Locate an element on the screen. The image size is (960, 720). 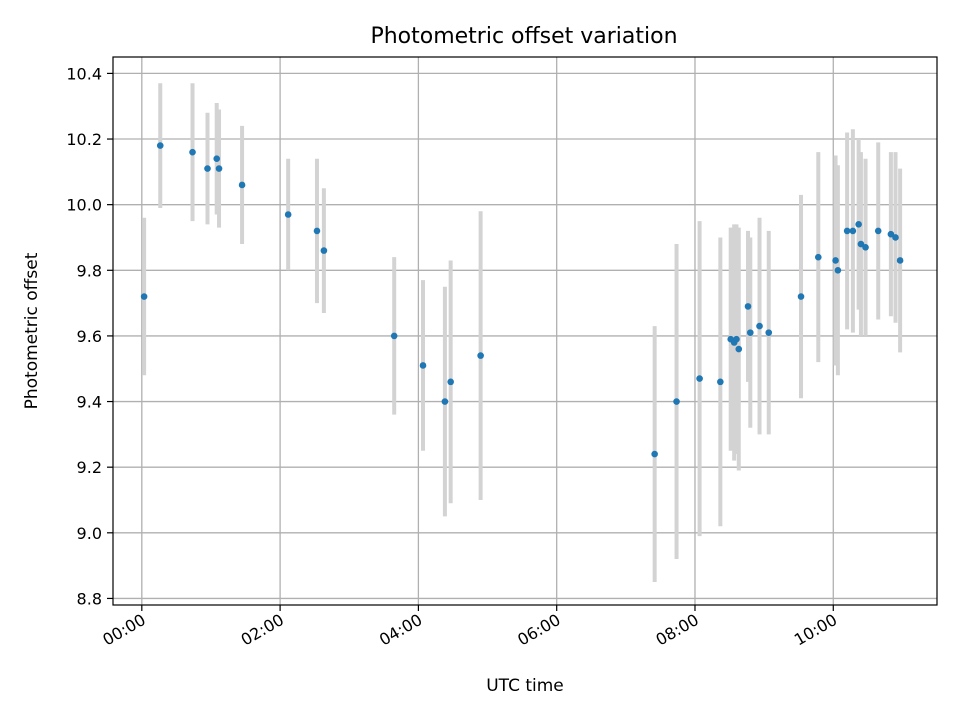
y-tick-label: 10.4 is located at coordinates (84, 73).